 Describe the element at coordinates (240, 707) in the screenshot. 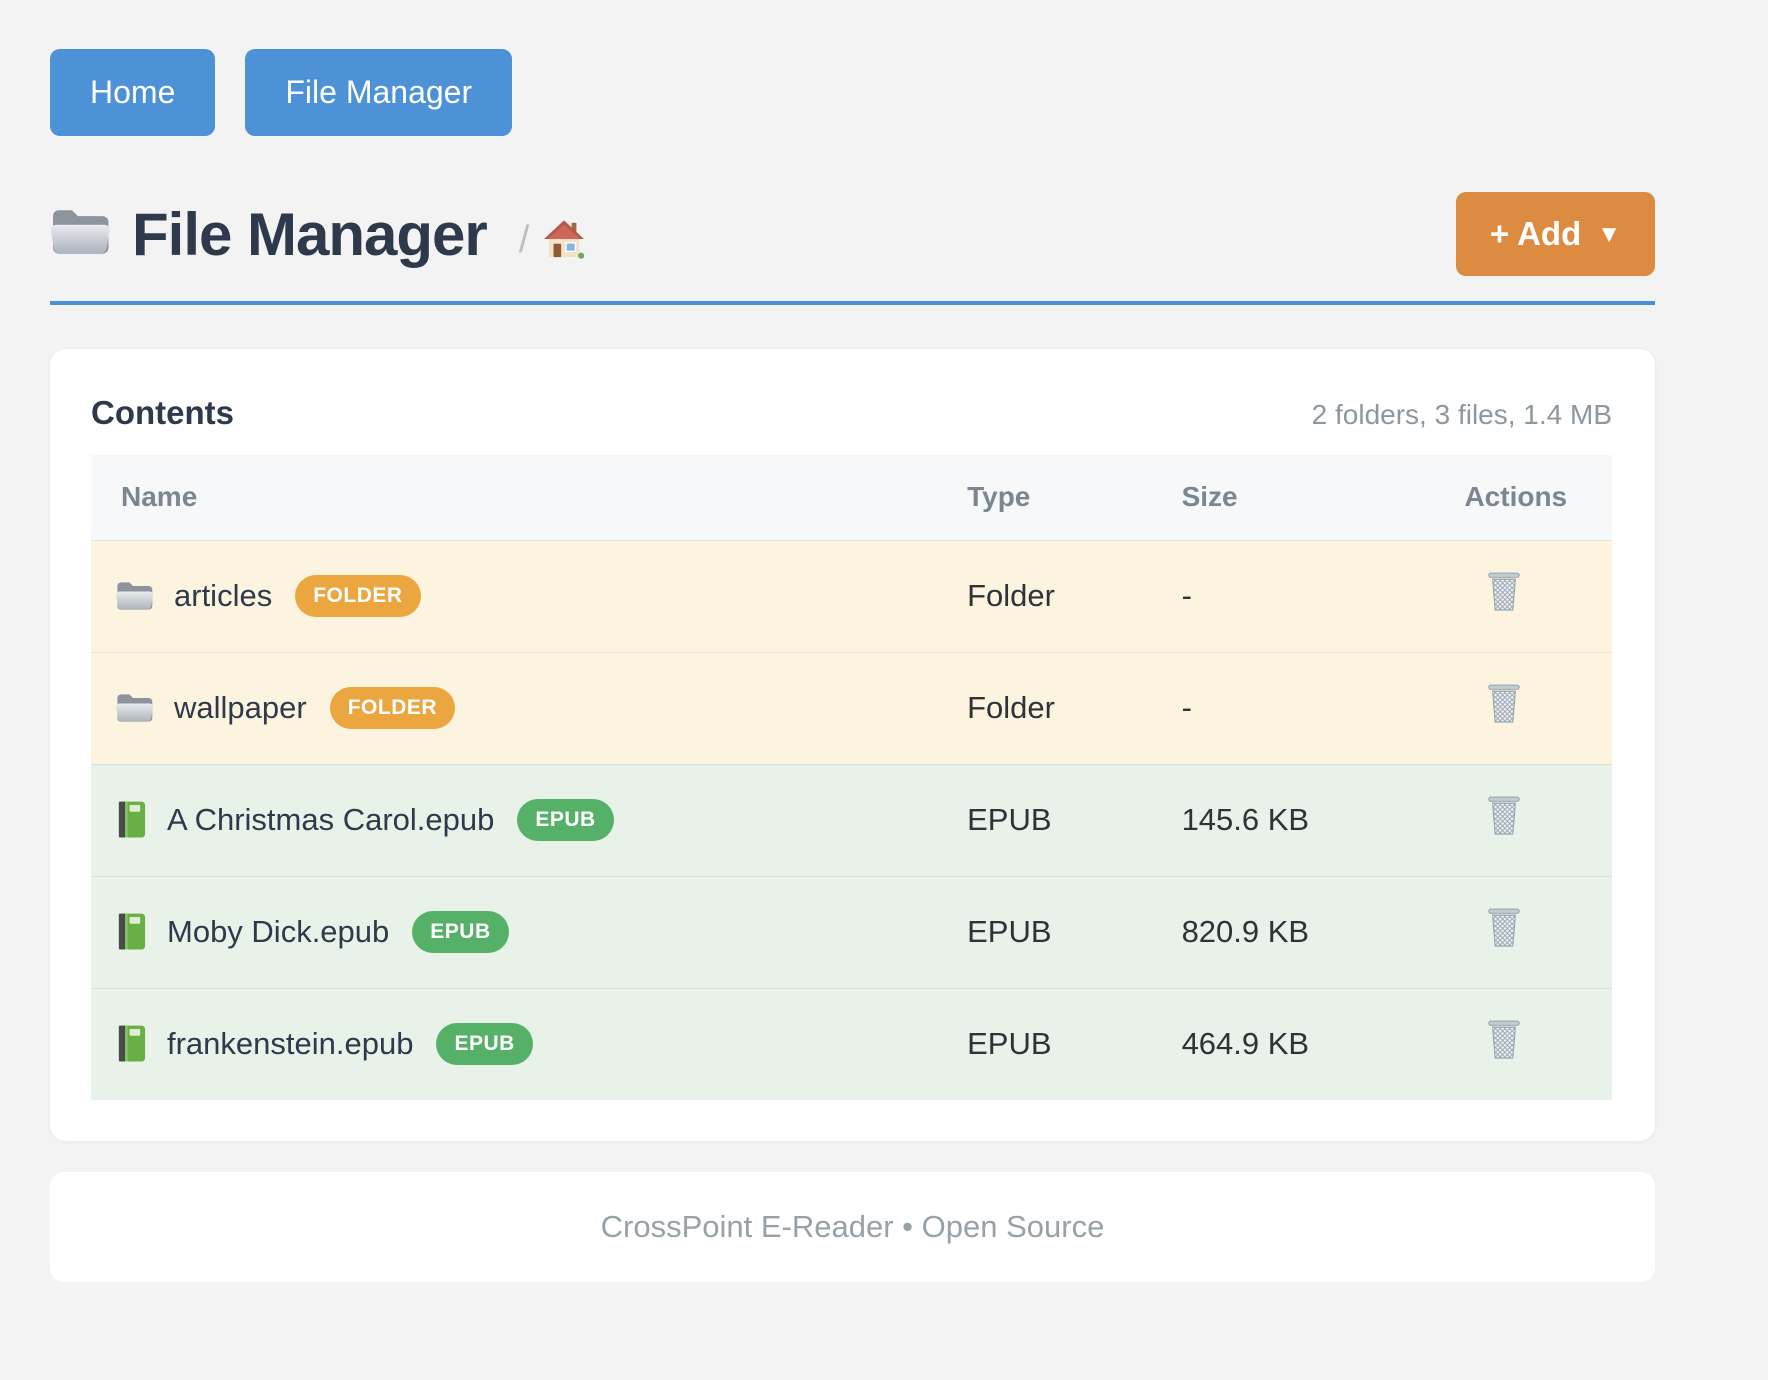

I see `file-name-link: wallpaper` at that location.